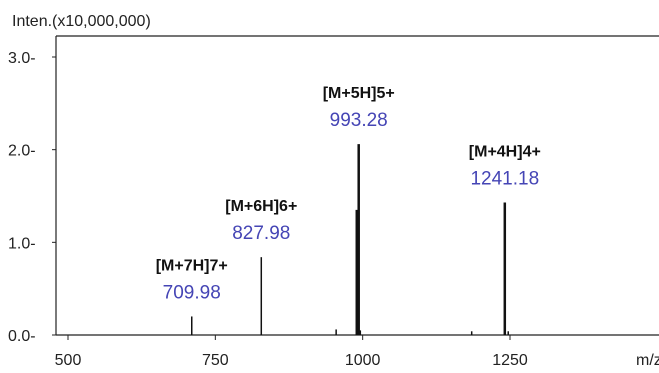 Image resolution: width=659 pixels, height=373 pixels. I want to click on y-tick-label: 0.0-, so click(22, 336).